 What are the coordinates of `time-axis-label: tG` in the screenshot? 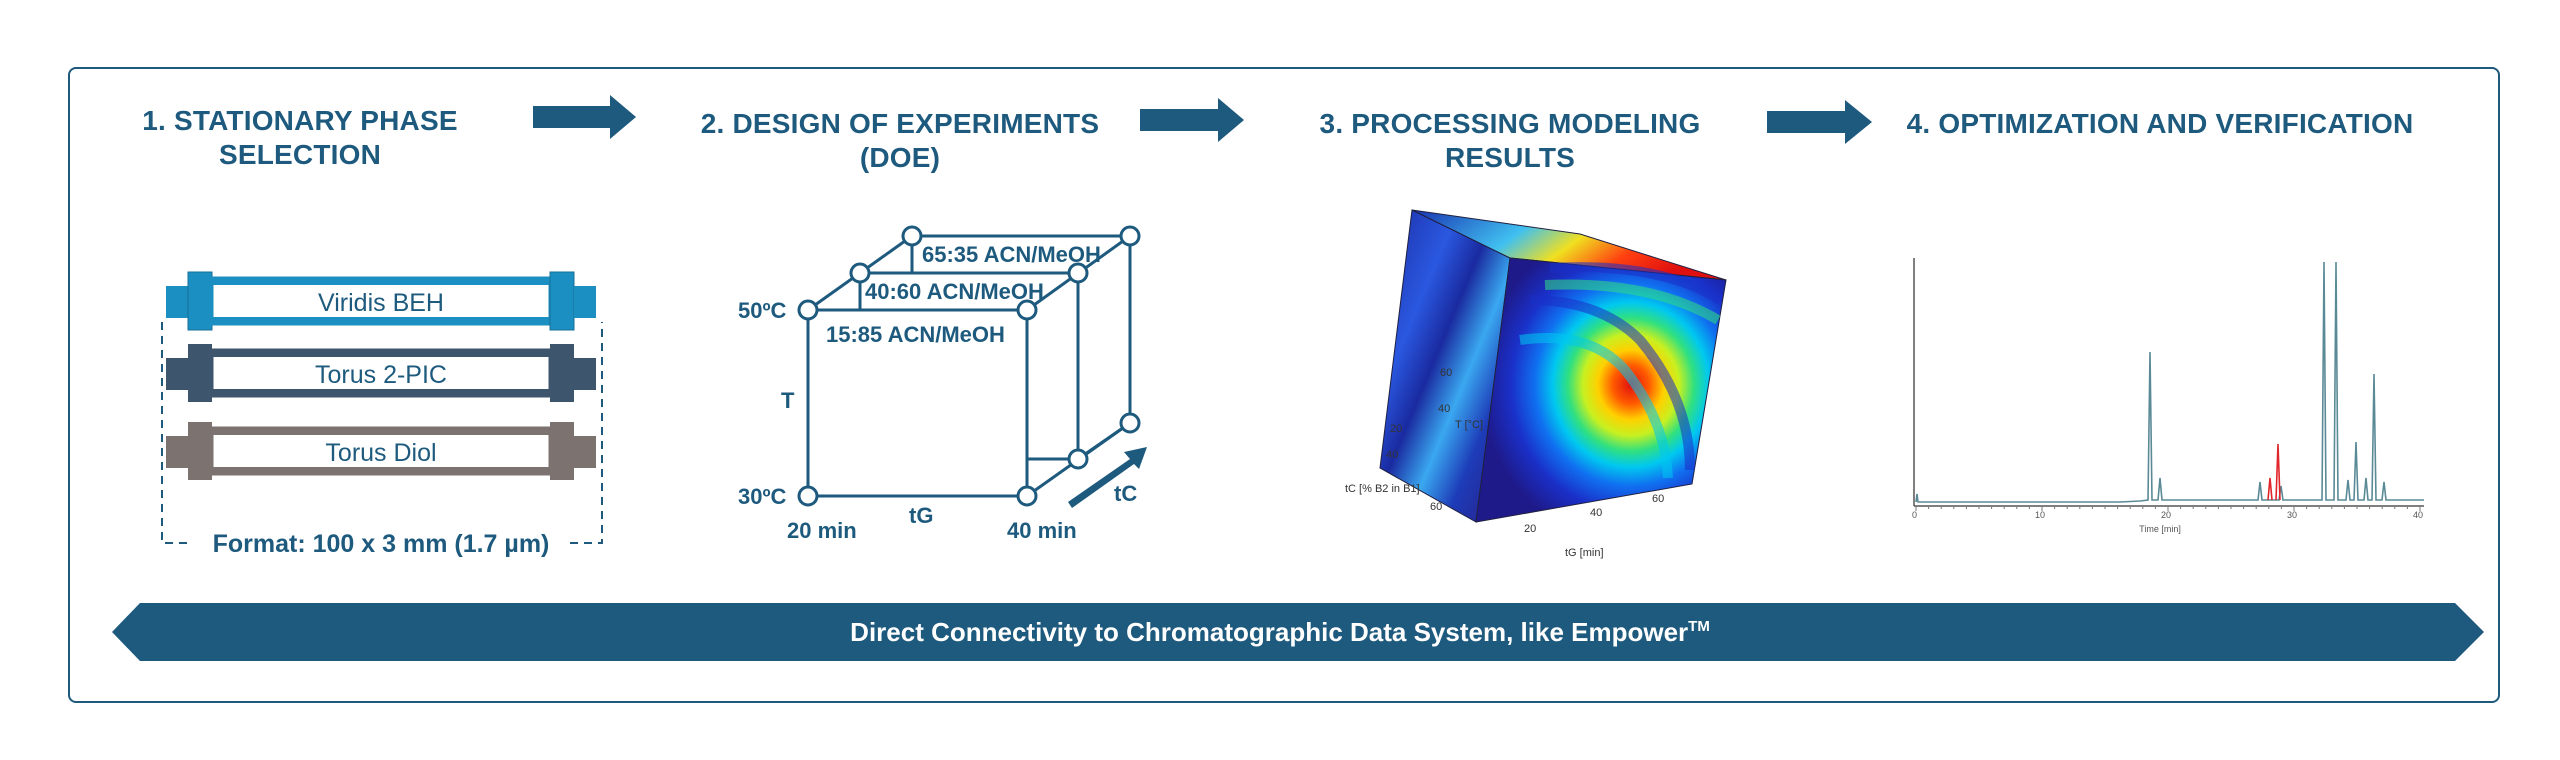 It's located at (921, 515).